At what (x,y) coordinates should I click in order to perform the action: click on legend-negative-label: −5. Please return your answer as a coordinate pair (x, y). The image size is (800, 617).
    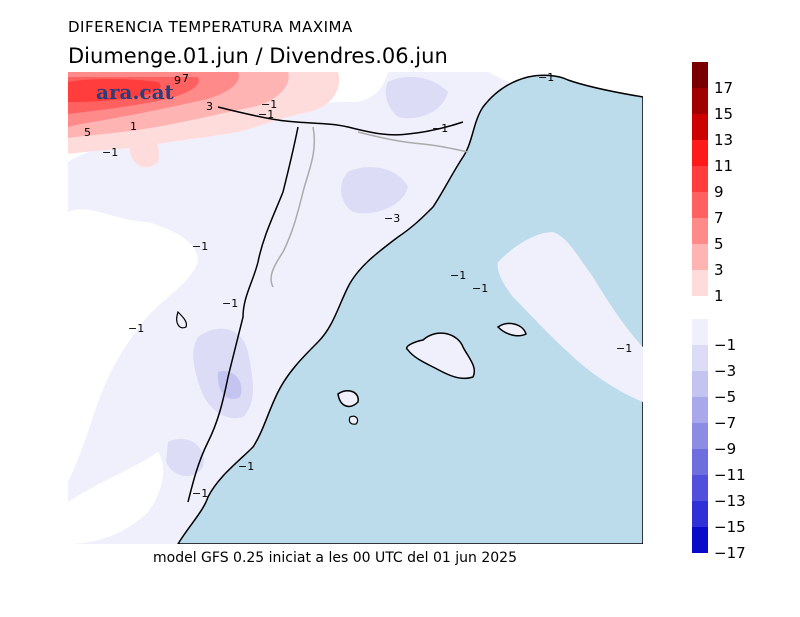
    Looking at the image, I should click on (725, 397).